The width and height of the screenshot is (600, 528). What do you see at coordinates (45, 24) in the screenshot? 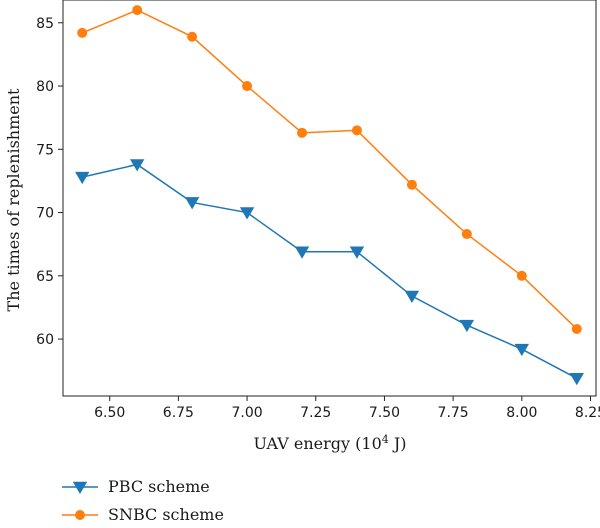
I see `y-tick-label: 85` at bounding box center [45, 24].